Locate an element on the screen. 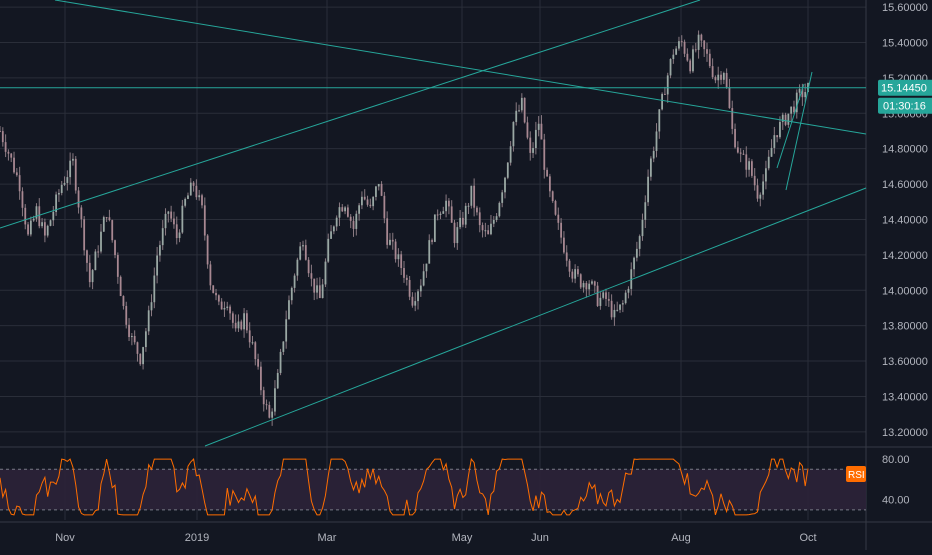 The height and width of the screenshot is (555, 932). y-tick-label: 14.80000 is located at coordinates (905, 150).